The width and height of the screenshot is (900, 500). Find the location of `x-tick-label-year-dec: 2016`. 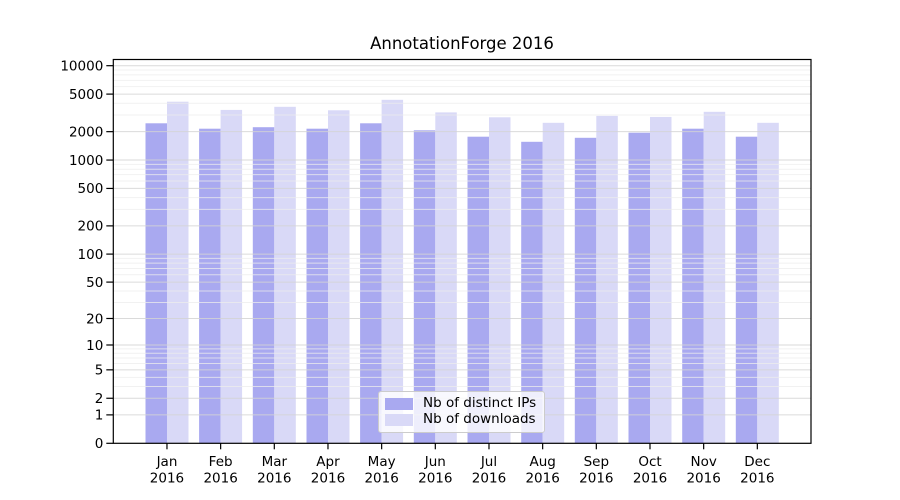

x-tick-label-year-dec: 2016 is located at coordinates (757, 479).